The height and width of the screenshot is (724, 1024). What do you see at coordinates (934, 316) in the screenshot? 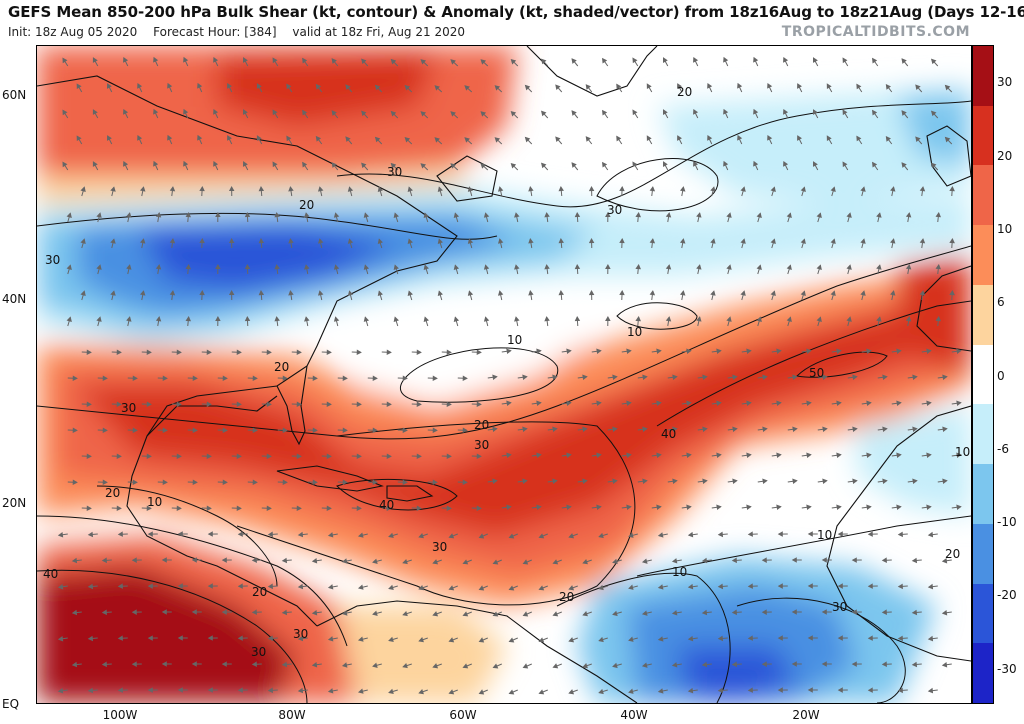
I see `anomaly-iberia-warm` at bounding box center [934, 316].